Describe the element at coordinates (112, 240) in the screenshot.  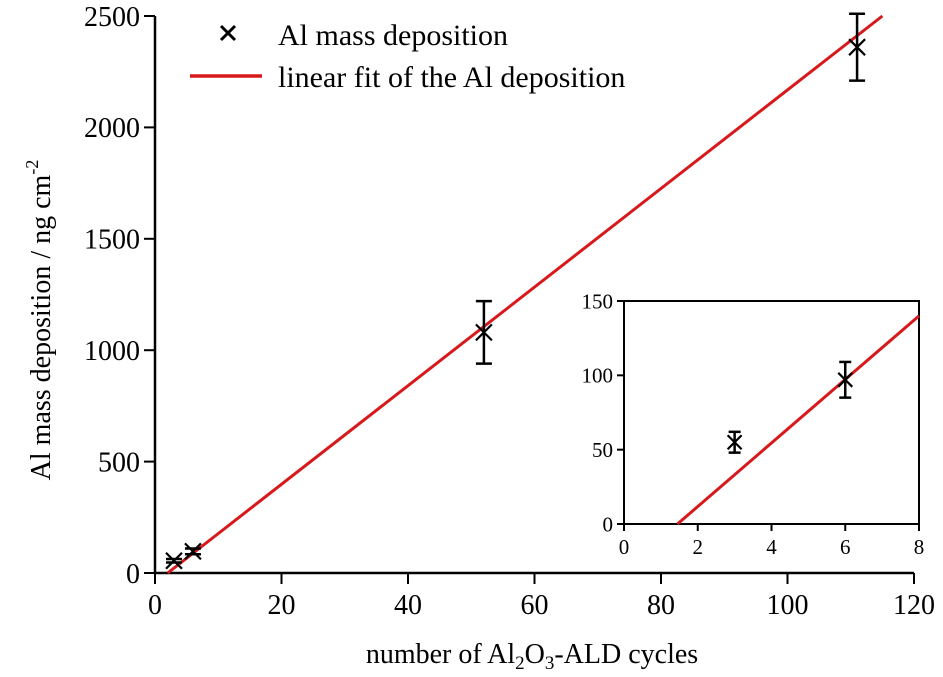
I see `y-tick-label: 1500` at that location.